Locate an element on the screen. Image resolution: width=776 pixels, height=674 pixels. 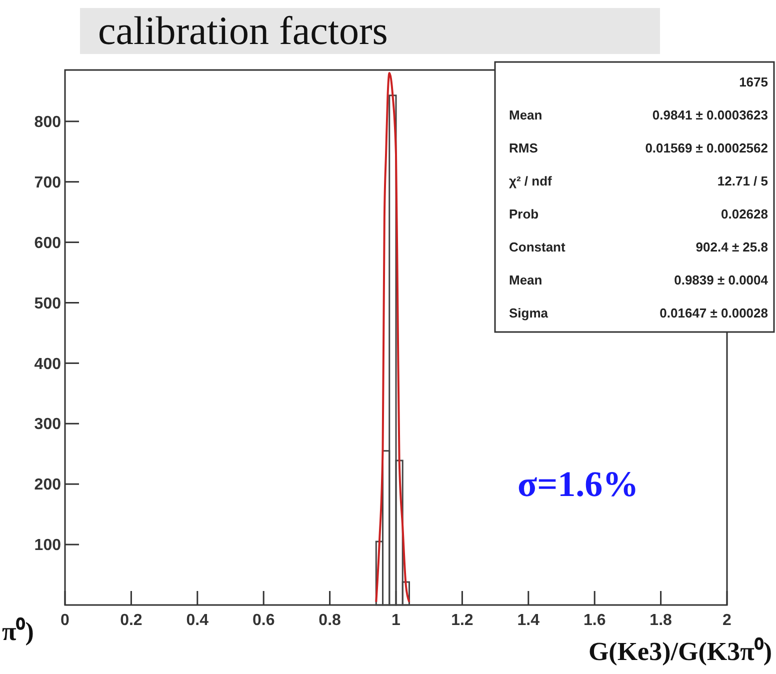
text: Prob 0.02628 is located at coordinates (638, 214).